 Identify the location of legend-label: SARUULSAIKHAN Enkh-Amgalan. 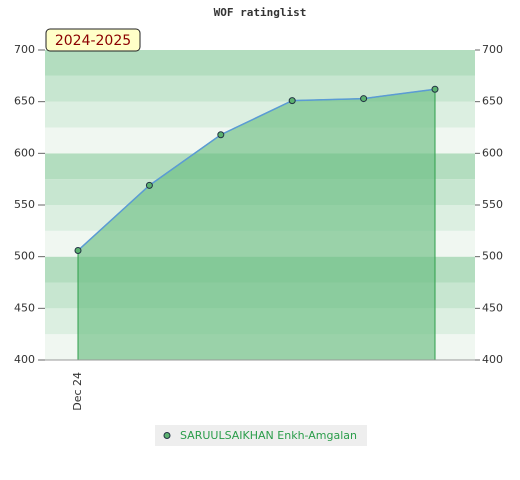
(268, 435).